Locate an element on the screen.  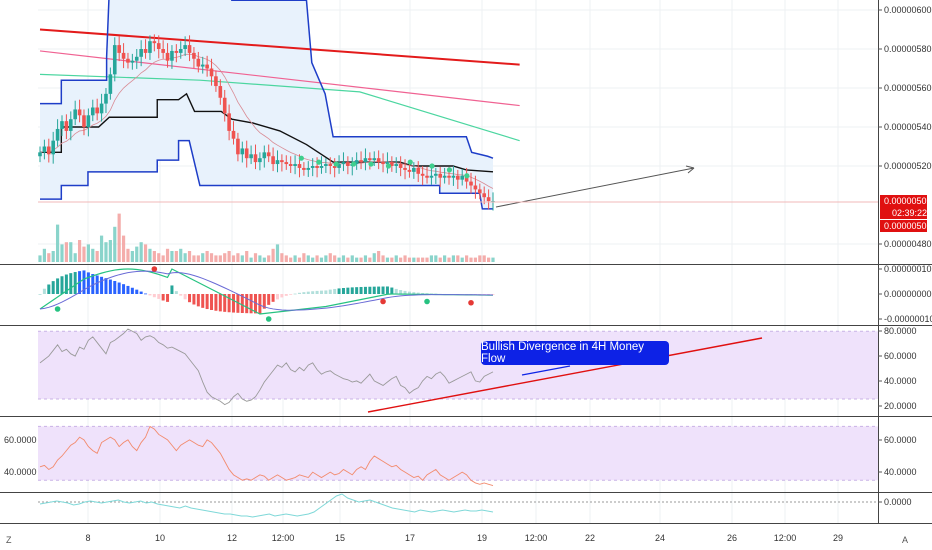
price-tick-label: 0.00000520 is located at coordinates (908, 166).